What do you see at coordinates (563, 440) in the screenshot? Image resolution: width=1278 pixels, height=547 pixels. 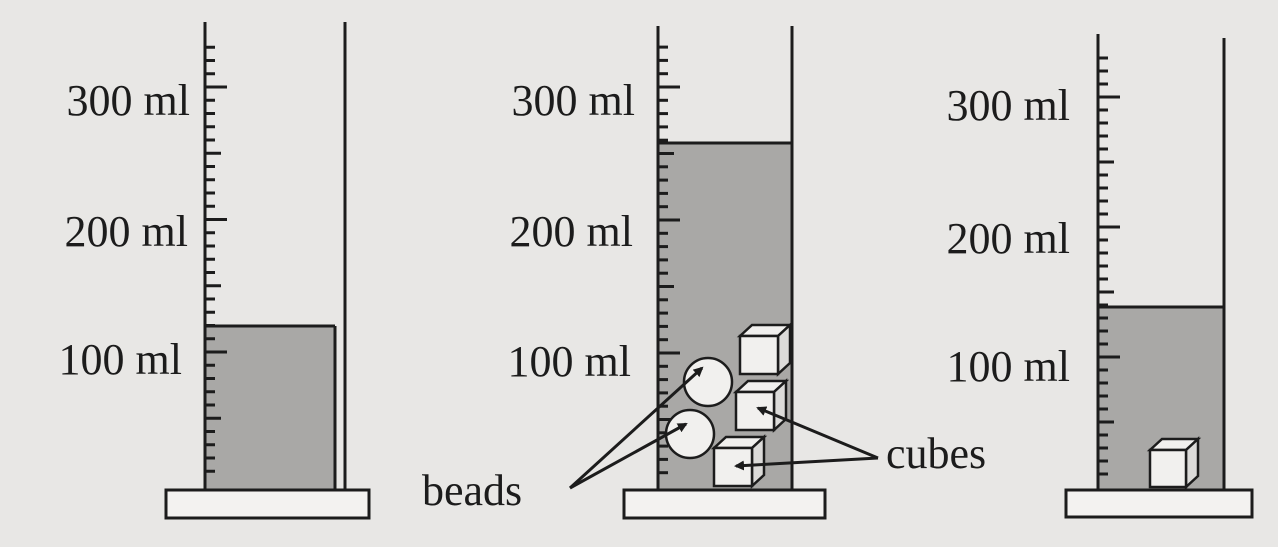 I see `beads-callout: beads` at bounding box center [563, 440].